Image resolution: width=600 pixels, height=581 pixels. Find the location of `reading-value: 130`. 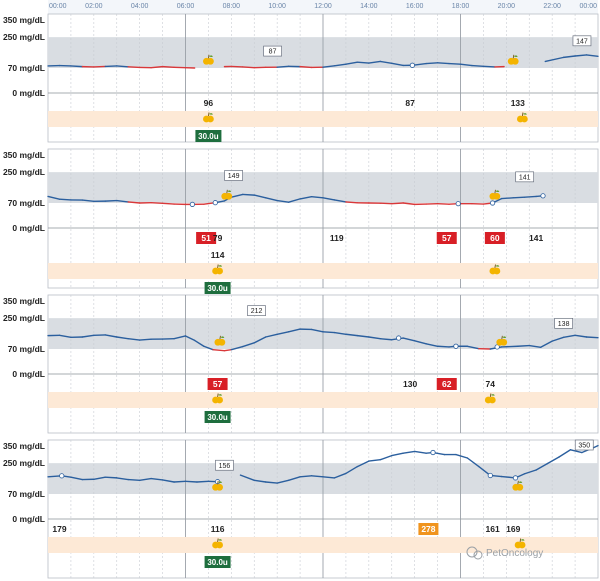

reading-value: 130 is located at coordinates (410, 384).